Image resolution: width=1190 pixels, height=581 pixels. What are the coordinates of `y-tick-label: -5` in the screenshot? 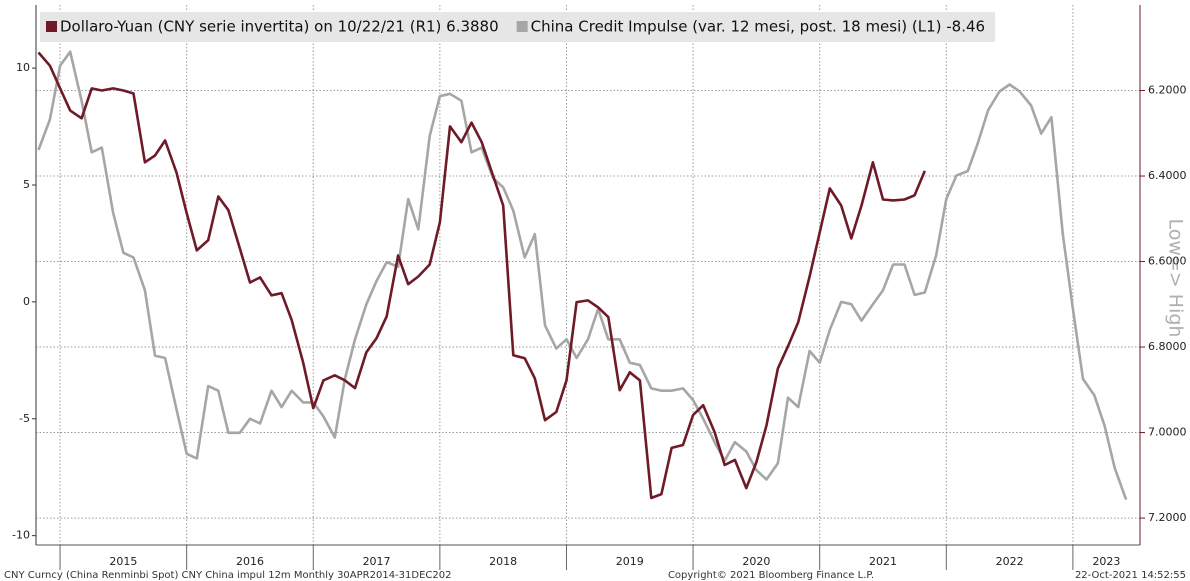 It's located at (24, 418).